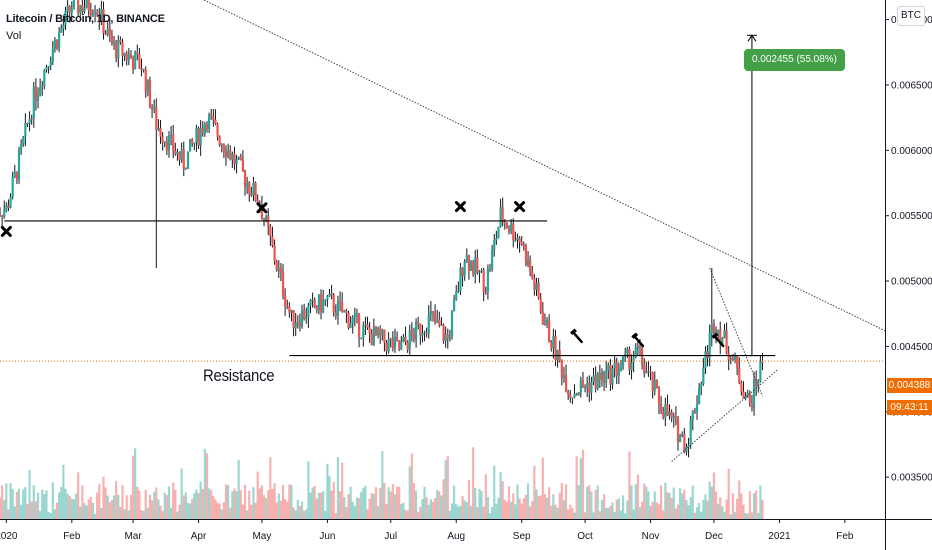 The width and height of the screenshot is (932, 550). What do you see at coordinates (327, 536) in the screenshot?
I see `time-axis-tick-label: Jun` at bounding box center [327, 536].